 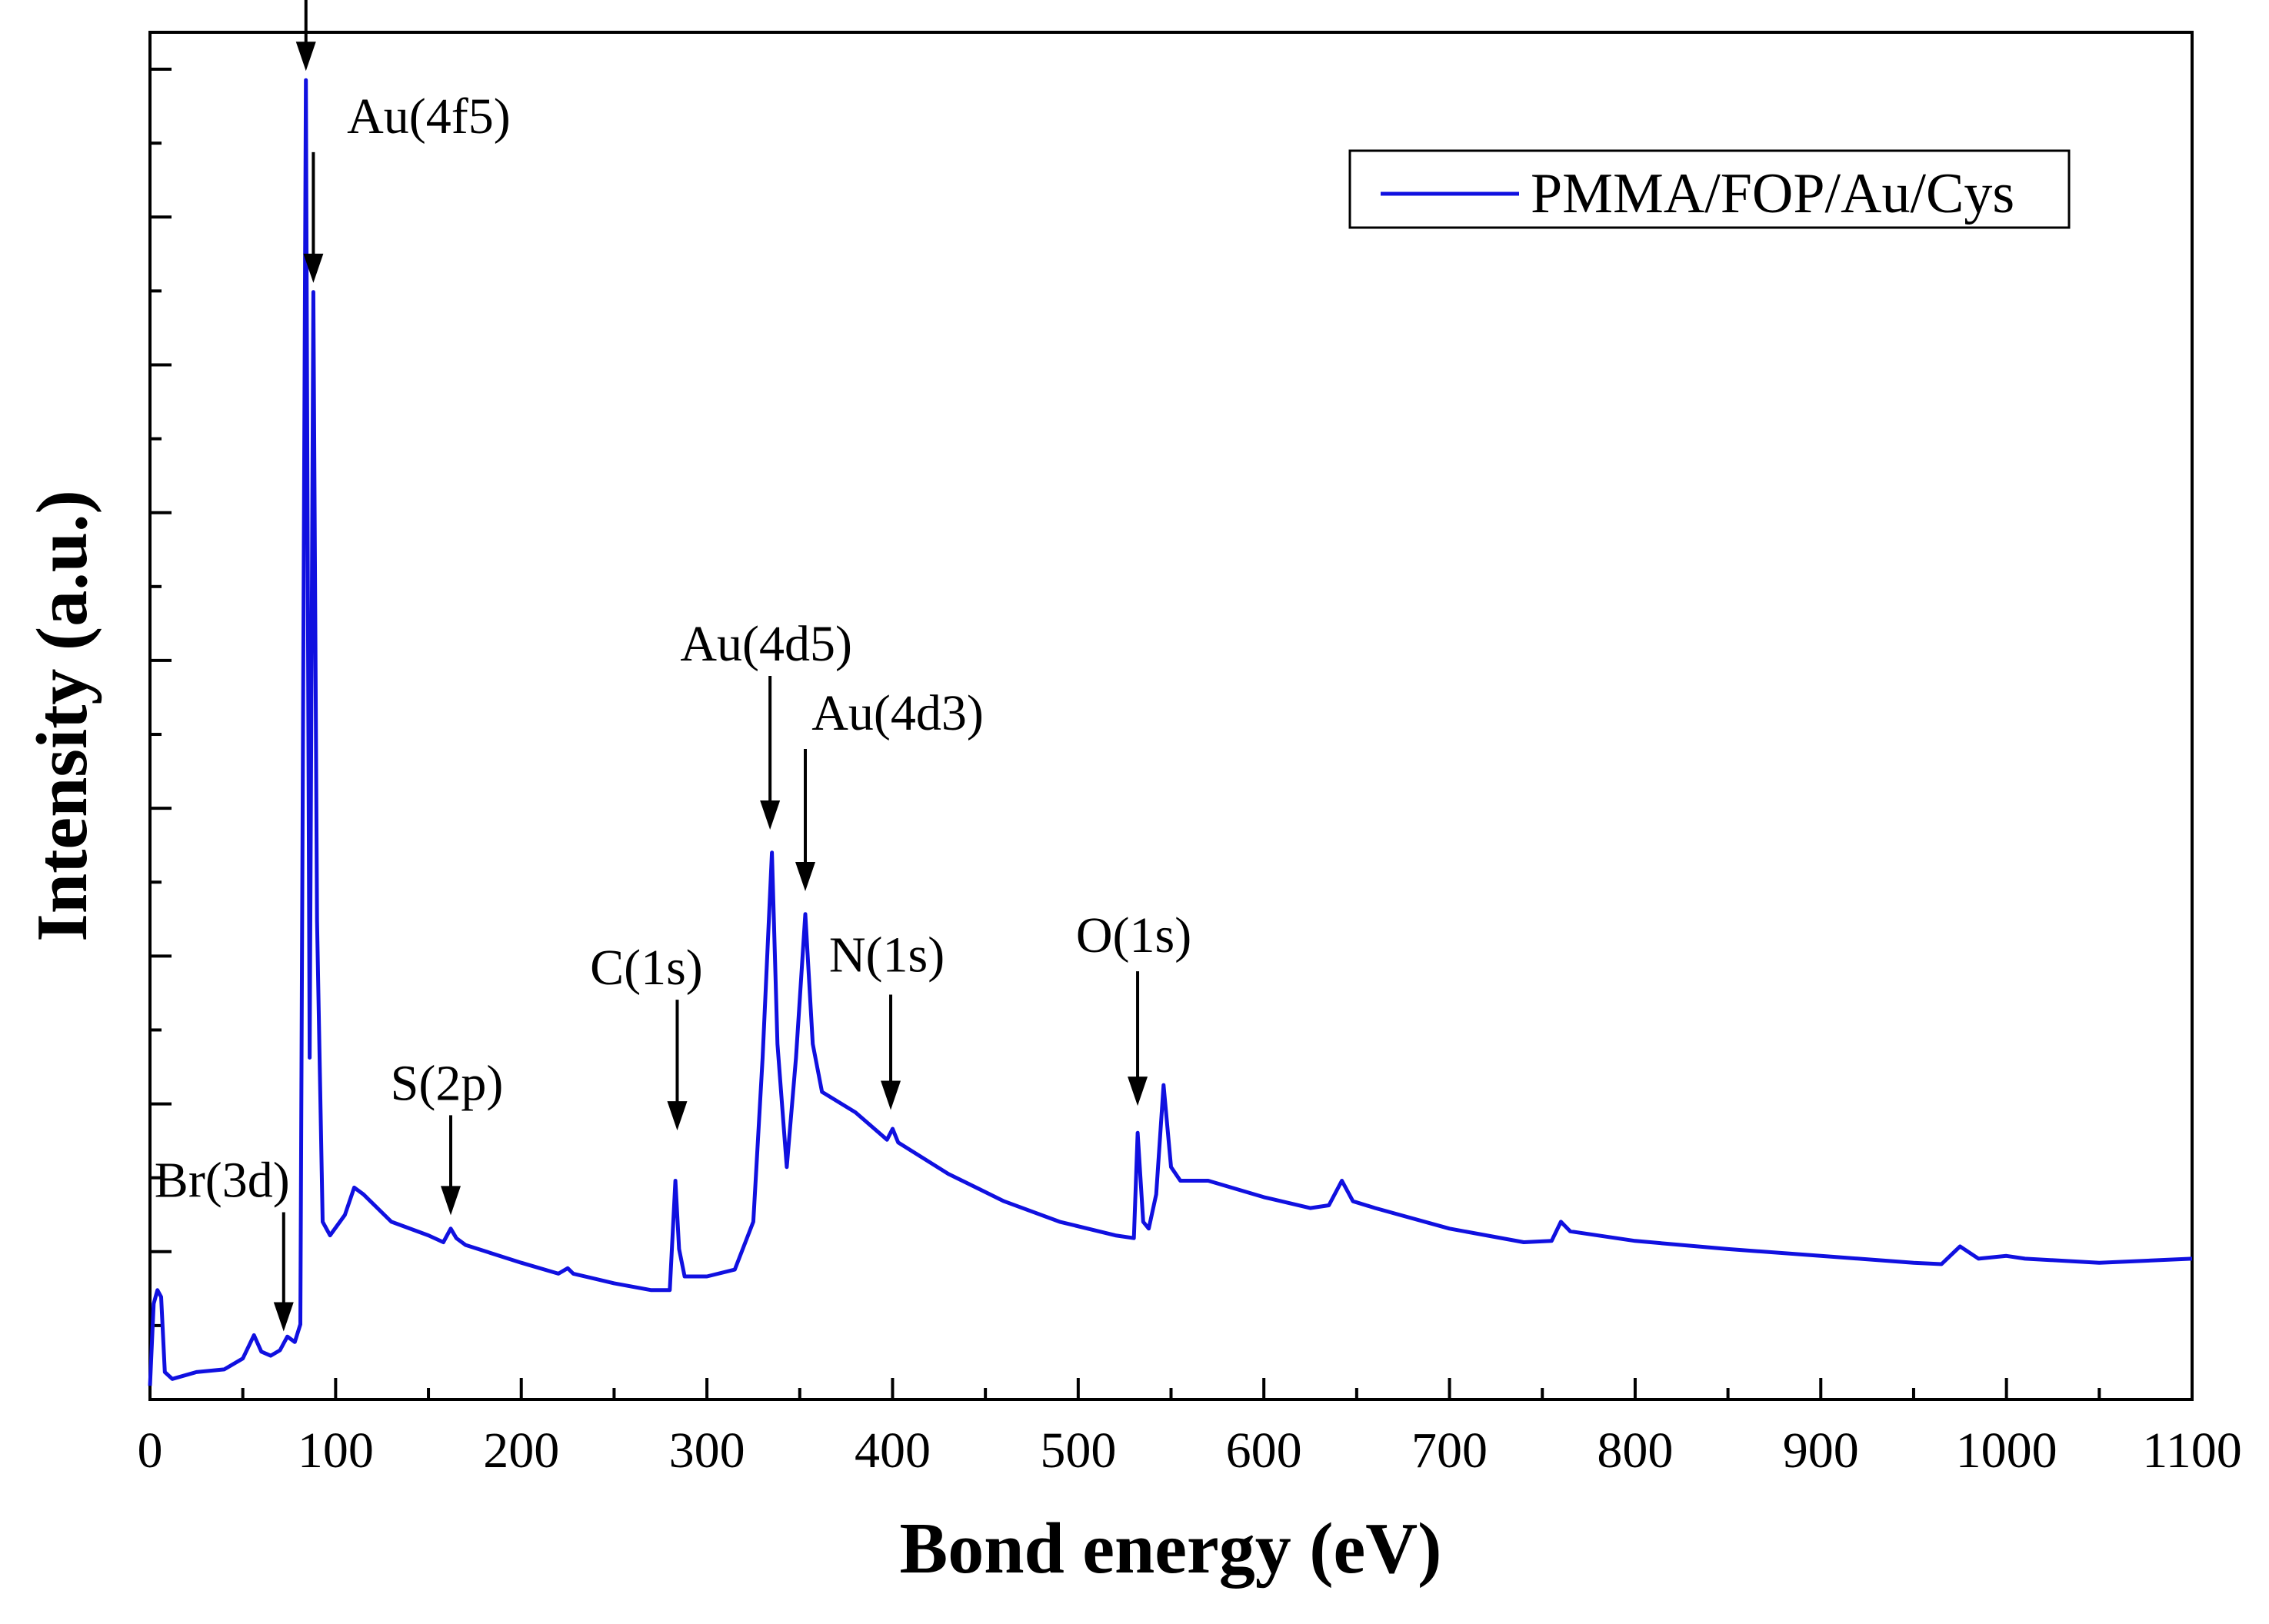 What do you see at coordinates (1171, 1549) in the screenshot?
I see `x-axis-title: Bond energy (eV)` at bounding box center [1171, 1549].